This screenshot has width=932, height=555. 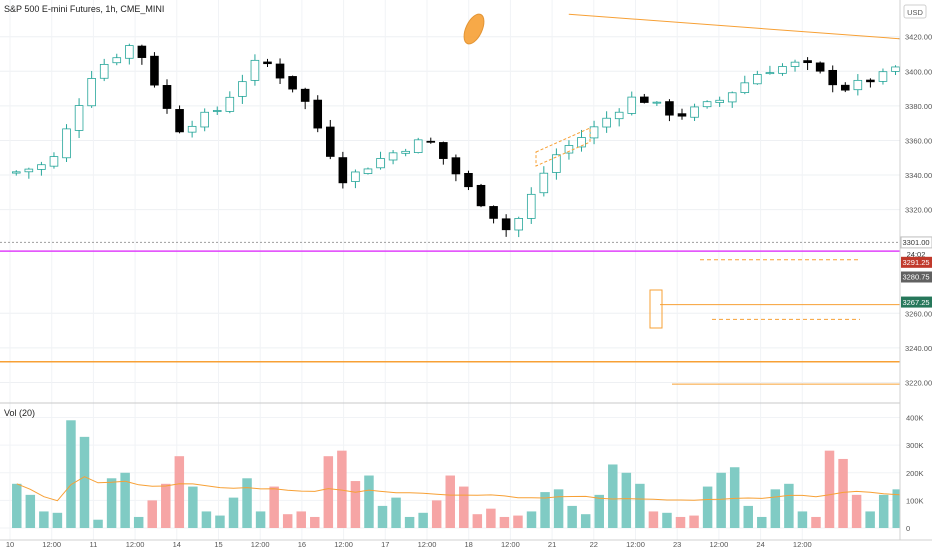 What do you see at coordinates (915, 445) in the screenshot?
I see `volume-tick-label: 300K` at bounding box center [915, 445].